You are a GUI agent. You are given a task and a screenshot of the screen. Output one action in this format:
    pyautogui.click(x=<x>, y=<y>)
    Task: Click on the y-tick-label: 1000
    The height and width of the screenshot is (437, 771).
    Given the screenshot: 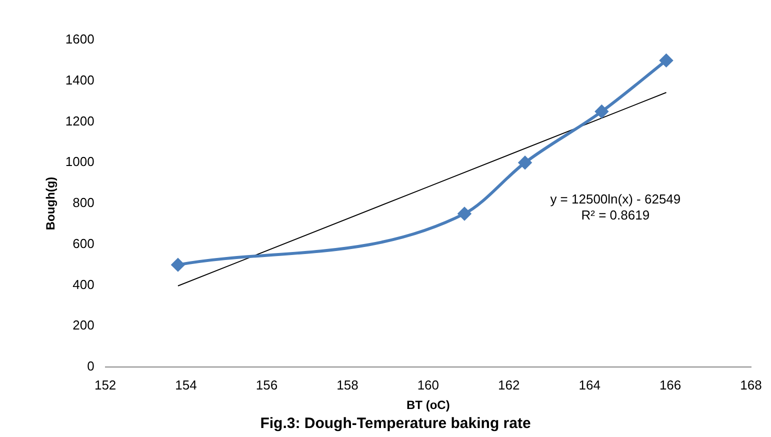 What is the action you would take?
    pyautogui.click(x=79, y=162)
    